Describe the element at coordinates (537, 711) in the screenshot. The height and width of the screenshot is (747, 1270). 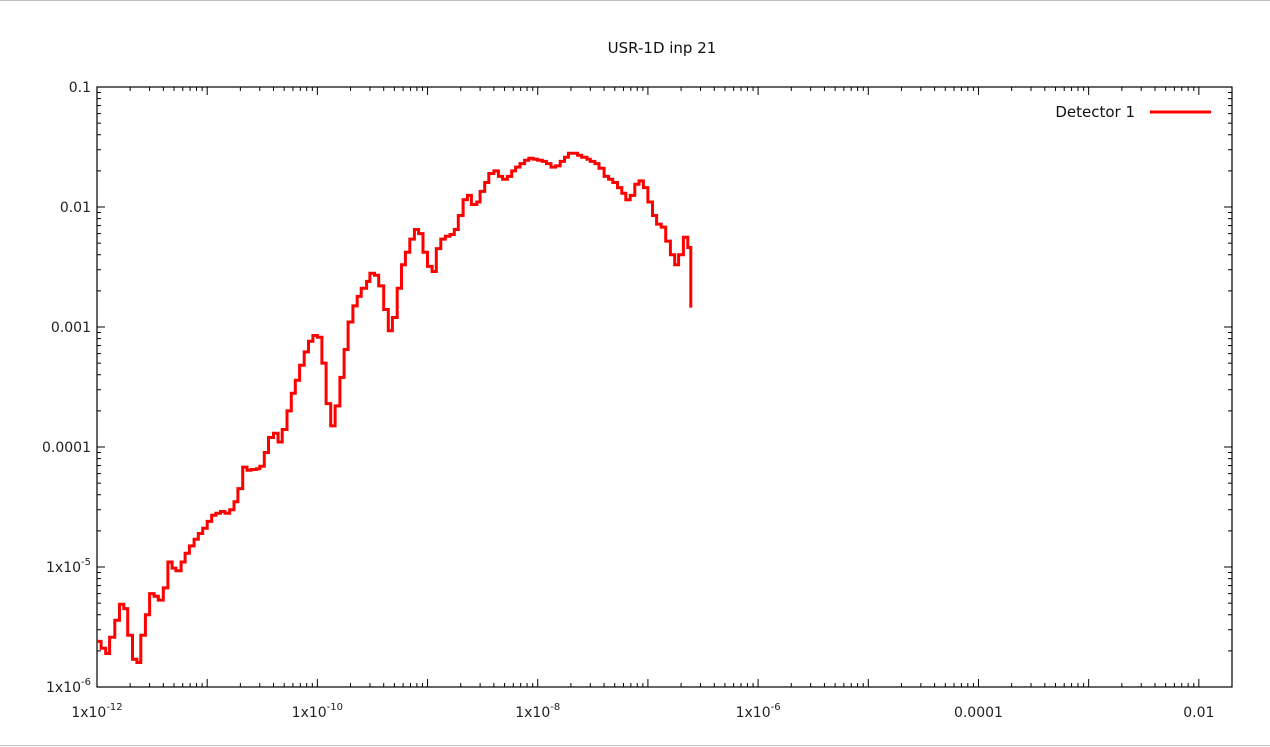
I see `x-tick-label: 1x10⁻⁸` at that location.